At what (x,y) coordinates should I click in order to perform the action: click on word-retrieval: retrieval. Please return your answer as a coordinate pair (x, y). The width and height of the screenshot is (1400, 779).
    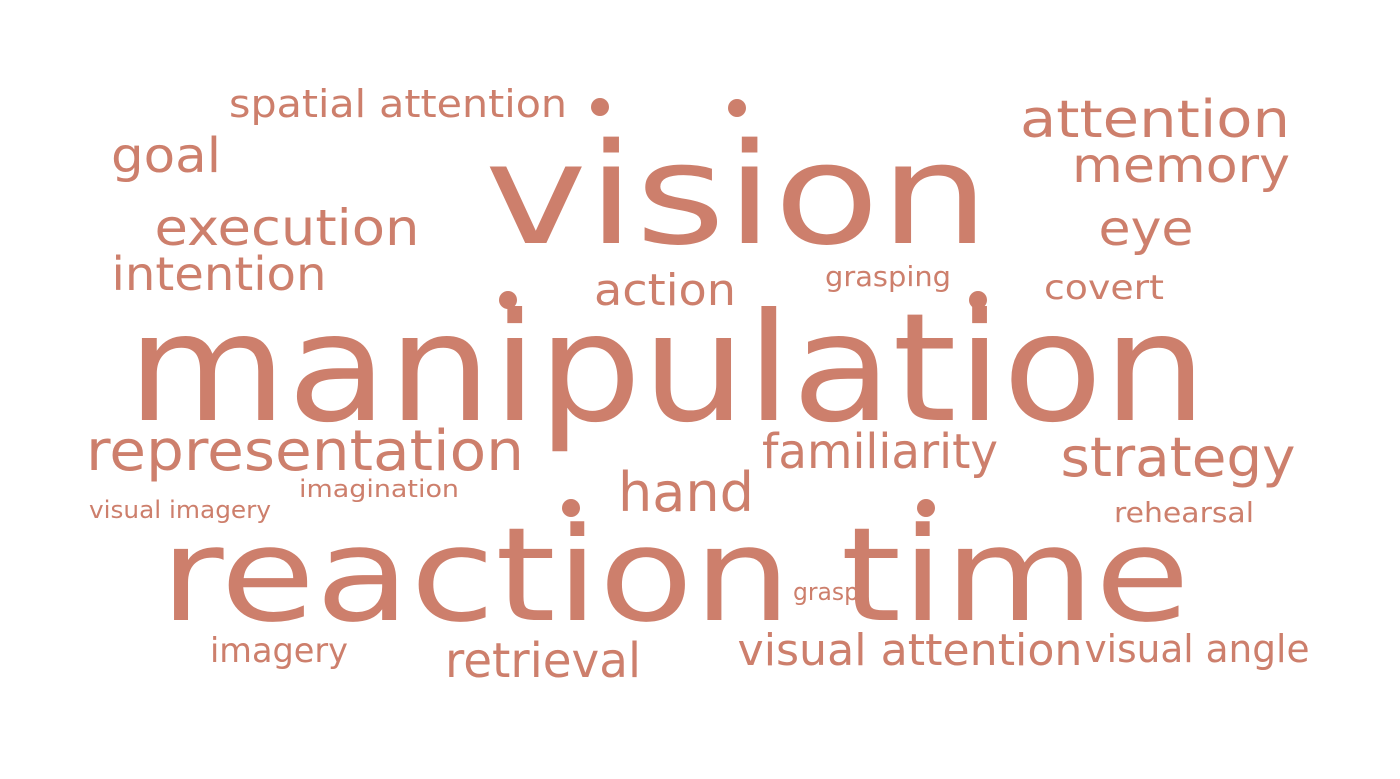
    Looking at the image, I should click on (543, 661).